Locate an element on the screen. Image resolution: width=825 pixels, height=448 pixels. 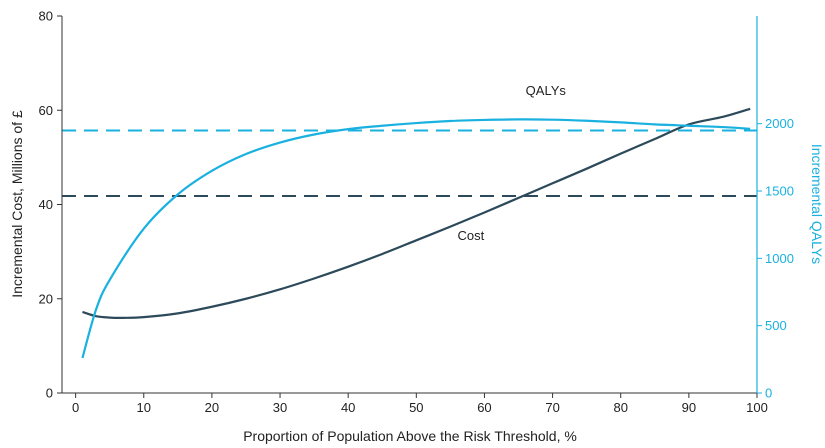
y-axis-right-title: Incremental QALYs is located at coordinates (817, 204).